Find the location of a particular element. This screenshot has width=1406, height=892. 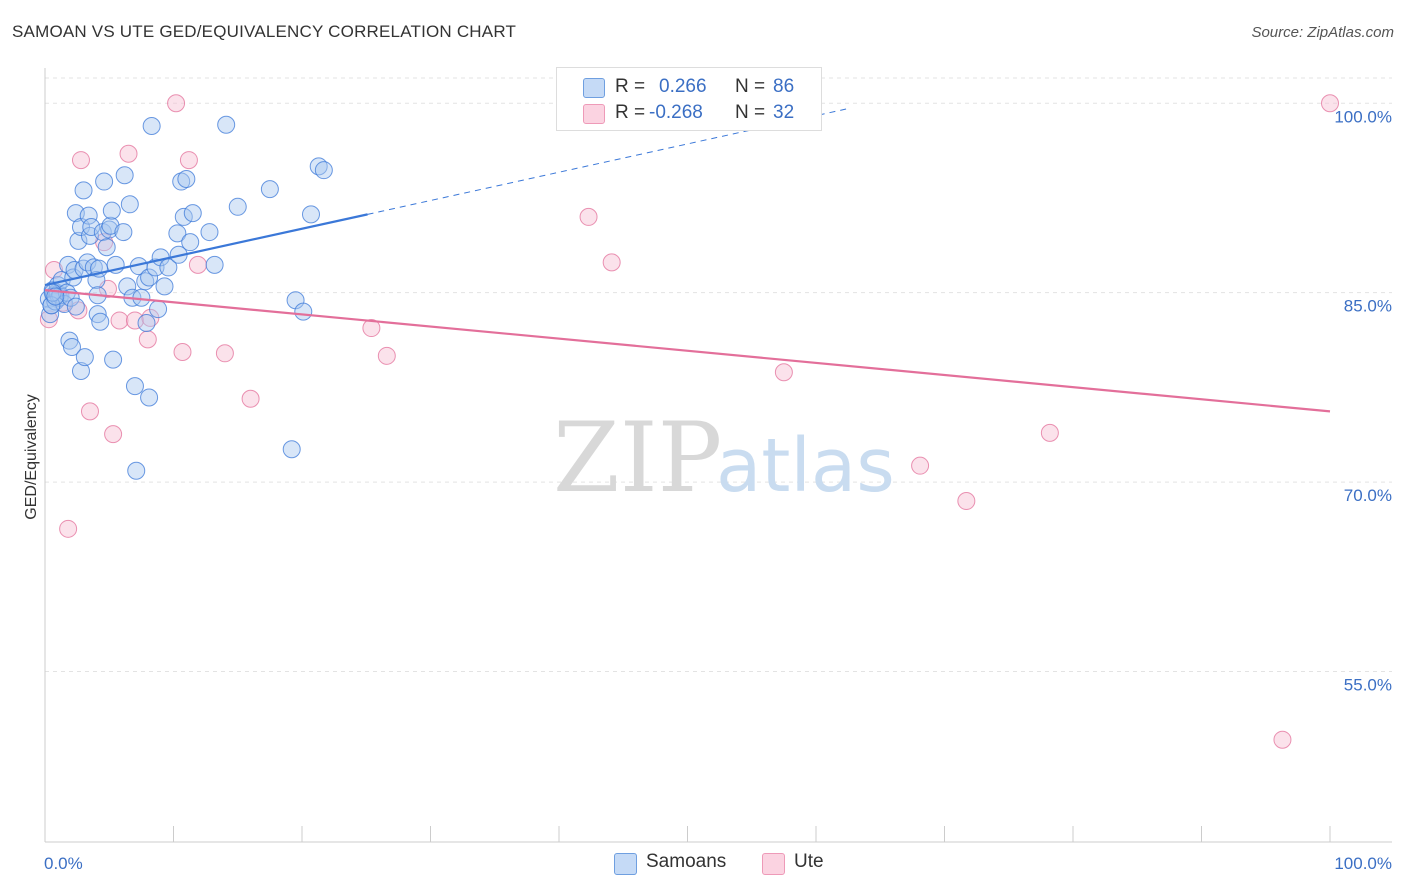

zipatlas-watermark: ZIP atlas is located at coordinates (724, 458).